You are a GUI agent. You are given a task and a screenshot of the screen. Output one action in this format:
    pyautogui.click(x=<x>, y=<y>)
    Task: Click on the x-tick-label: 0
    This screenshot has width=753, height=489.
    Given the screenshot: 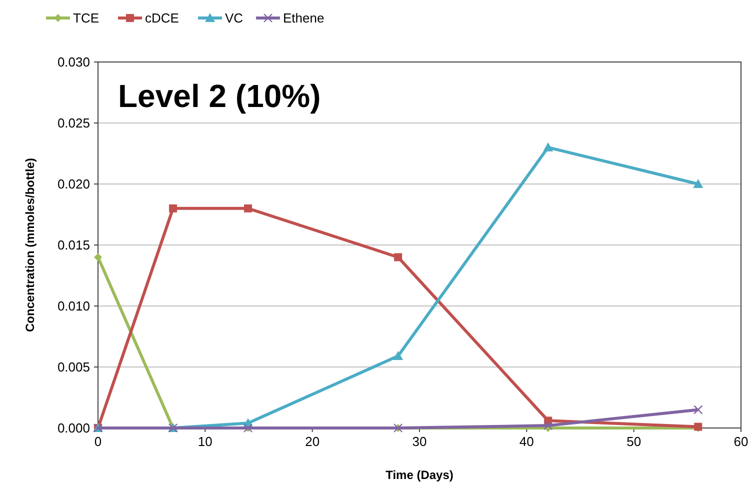 What is the action you would take?
    pyautogui.click(x=98, y=441)
    